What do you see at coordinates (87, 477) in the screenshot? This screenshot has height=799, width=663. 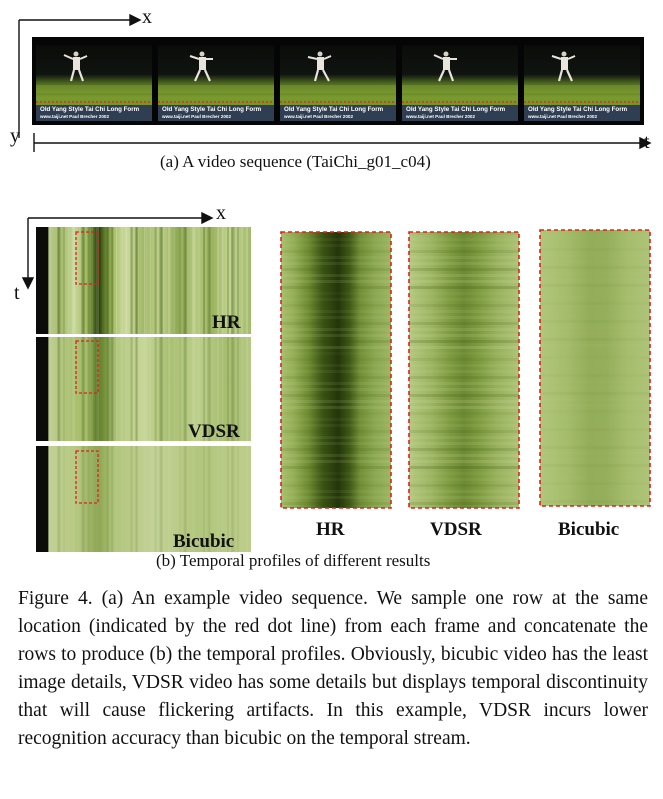 I see `bicubic-dotted-region` at bounding box center [87, 477].